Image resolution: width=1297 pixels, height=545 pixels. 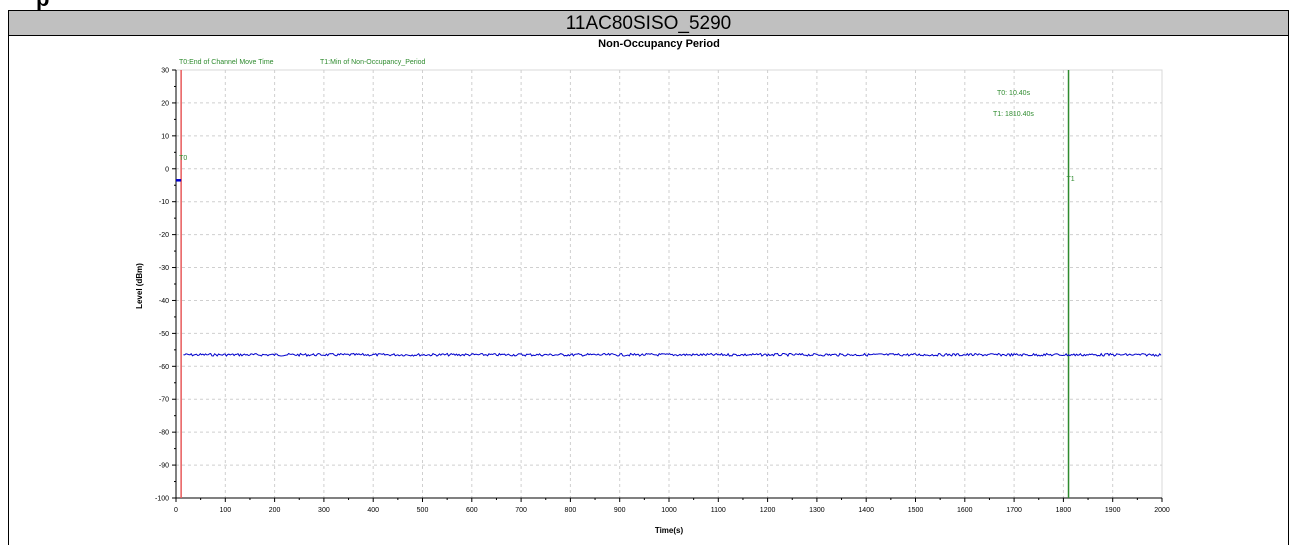 I want to click on window-title: 11AC80SISO_5290, so click(x=648, y=23).